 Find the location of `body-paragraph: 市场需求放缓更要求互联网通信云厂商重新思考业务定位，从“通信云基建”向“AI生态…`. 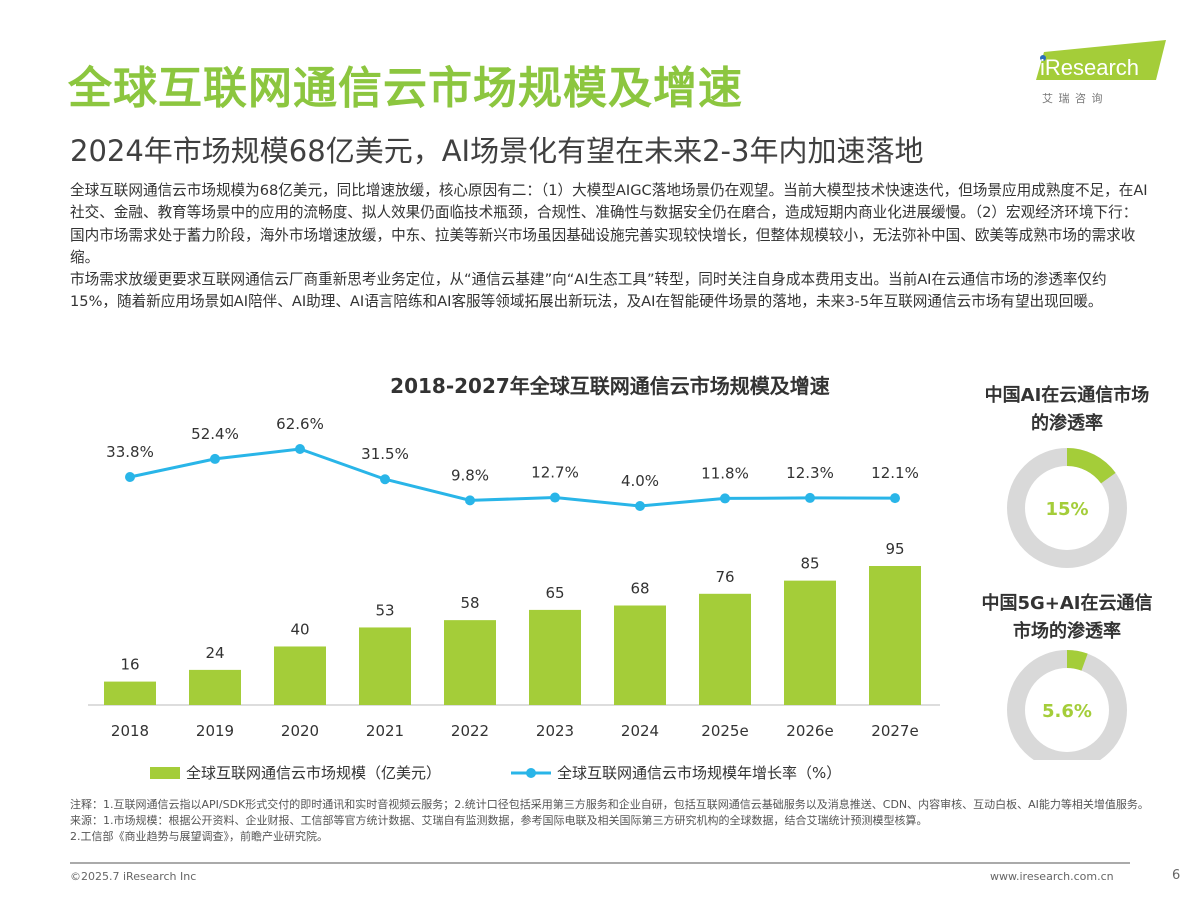

body-paragraph: 市场需求放缓更要求互联网通信云厂商重新思考业务定位，从“通信云基建”向“AI生态… is located at coordinates (588, 291).